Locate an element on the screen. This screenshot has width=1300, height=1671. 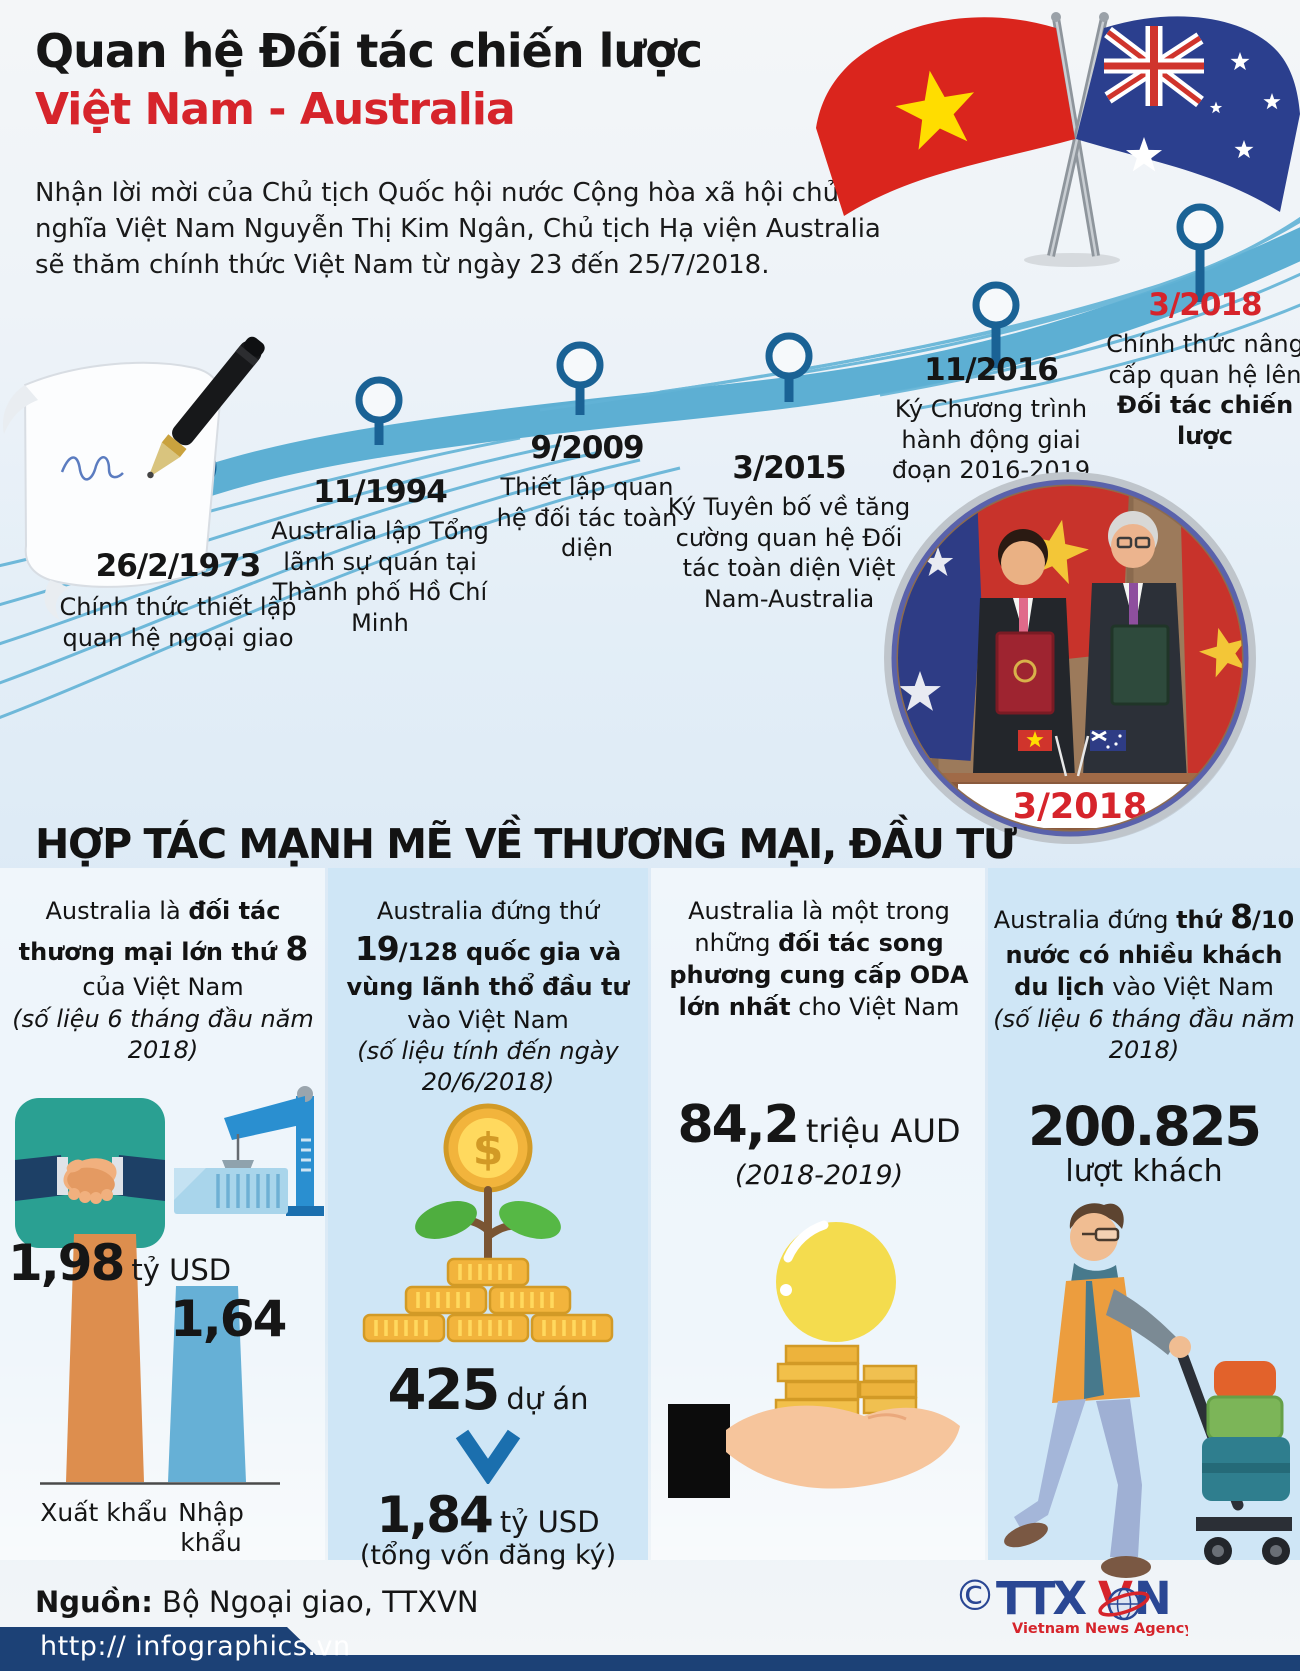
copyright-icon: © is located at coordinates (975, 1595).